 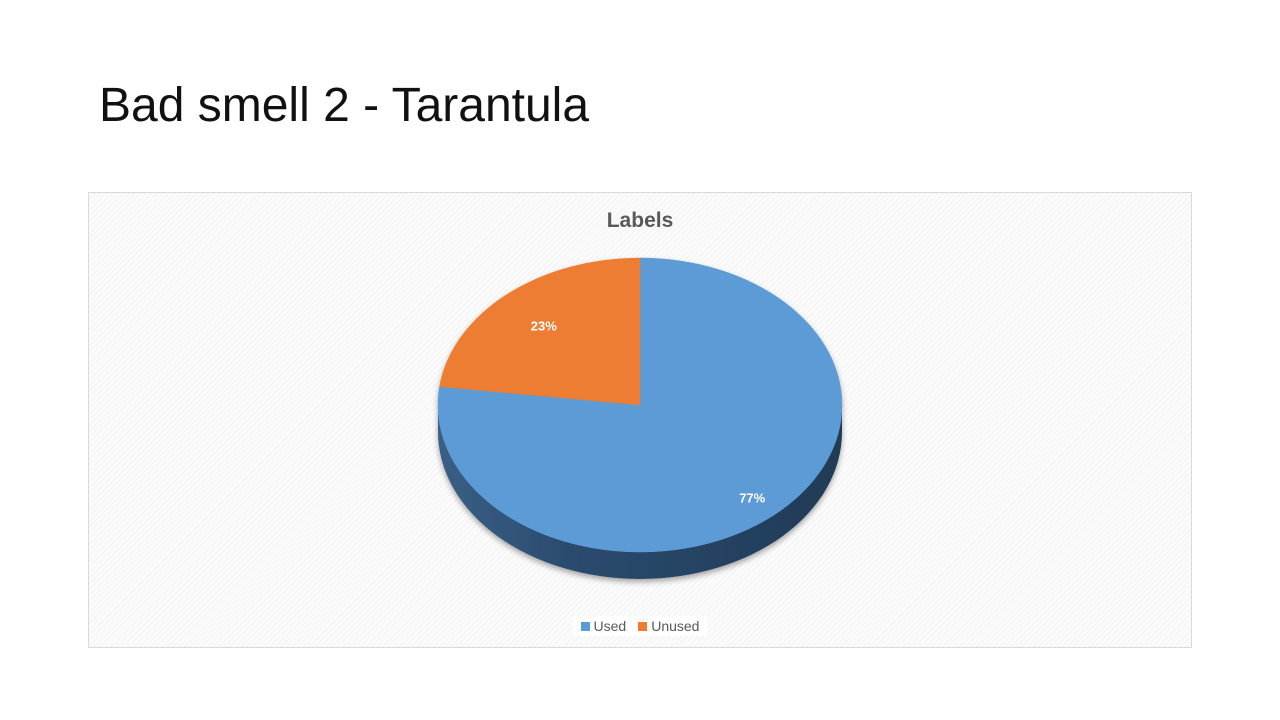 What do you see at coordinates (643, 626) in the screenshot?
I see `legend-swatch-unused` at bounding box center [643, 626].